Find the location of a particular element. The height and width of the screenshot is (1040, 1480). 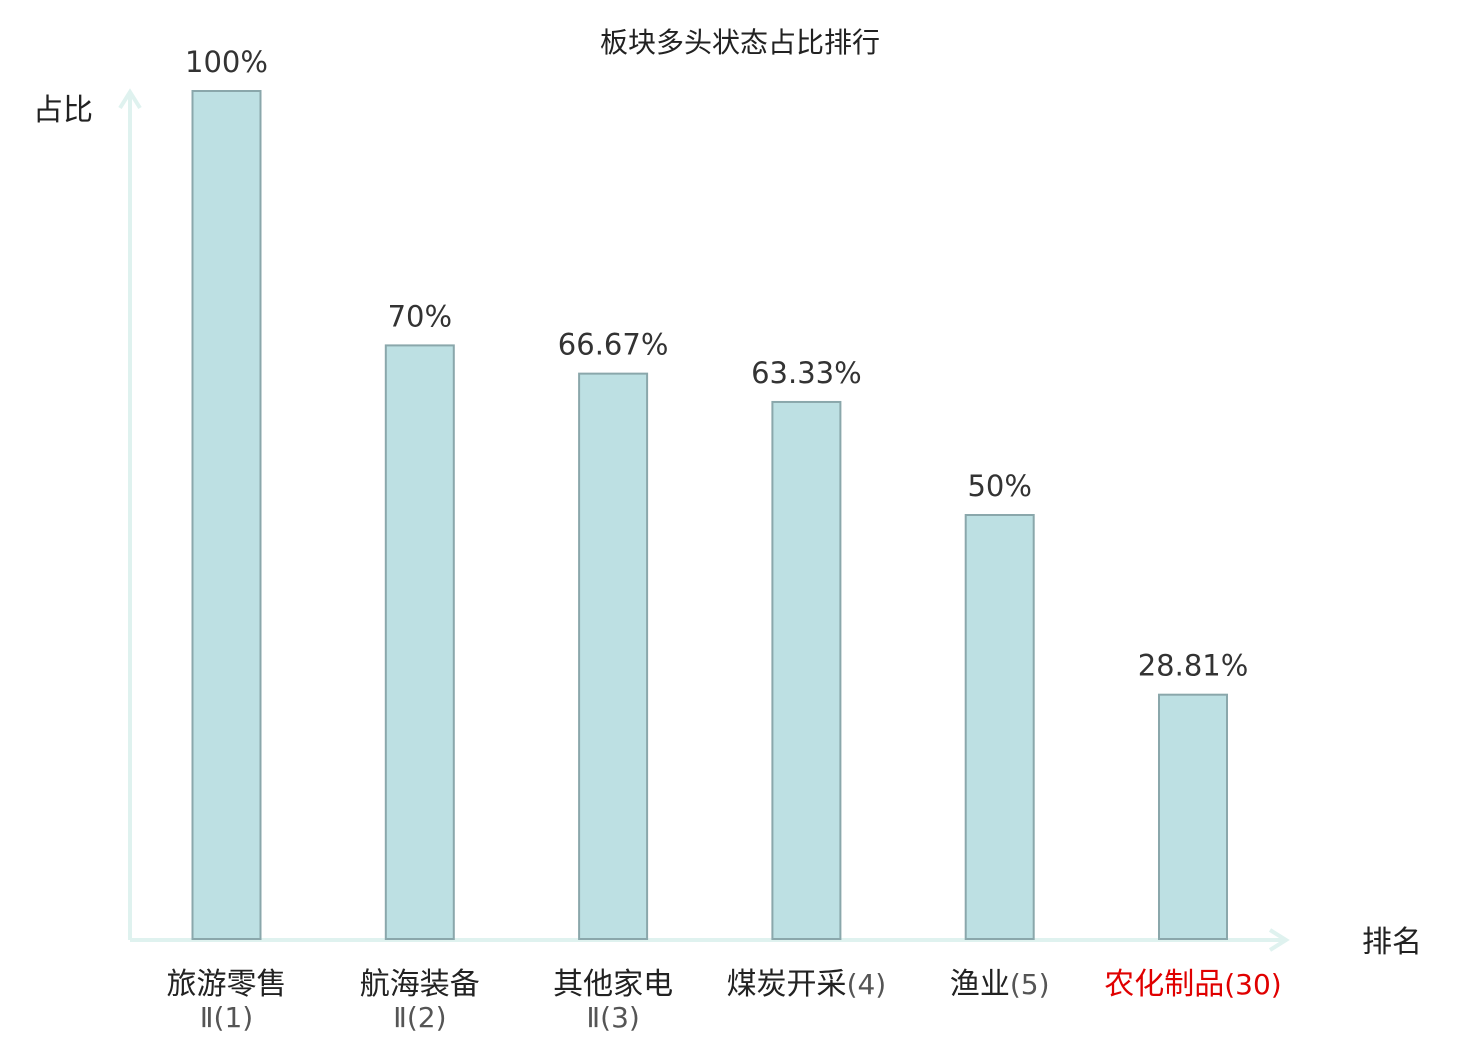

x-axis-label: 排名 is located at coordinates (1392, 942).